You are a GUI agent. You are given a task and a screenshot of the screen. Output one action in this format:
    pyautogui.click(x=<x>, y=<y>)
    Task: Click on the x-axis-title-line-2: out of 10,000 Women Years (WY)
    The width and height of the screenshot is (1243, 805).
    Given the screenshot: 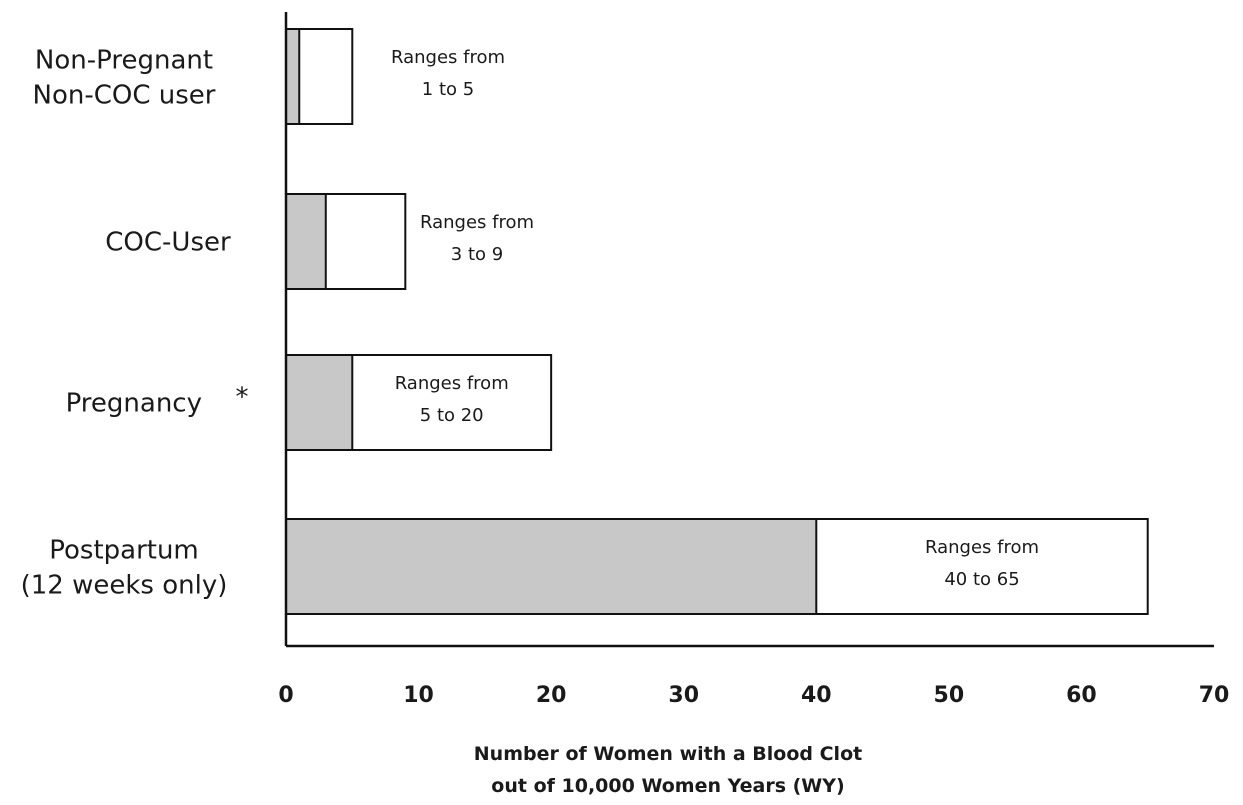 What is the action you would take?
    pyautogui.click(x=667, y=786)
    